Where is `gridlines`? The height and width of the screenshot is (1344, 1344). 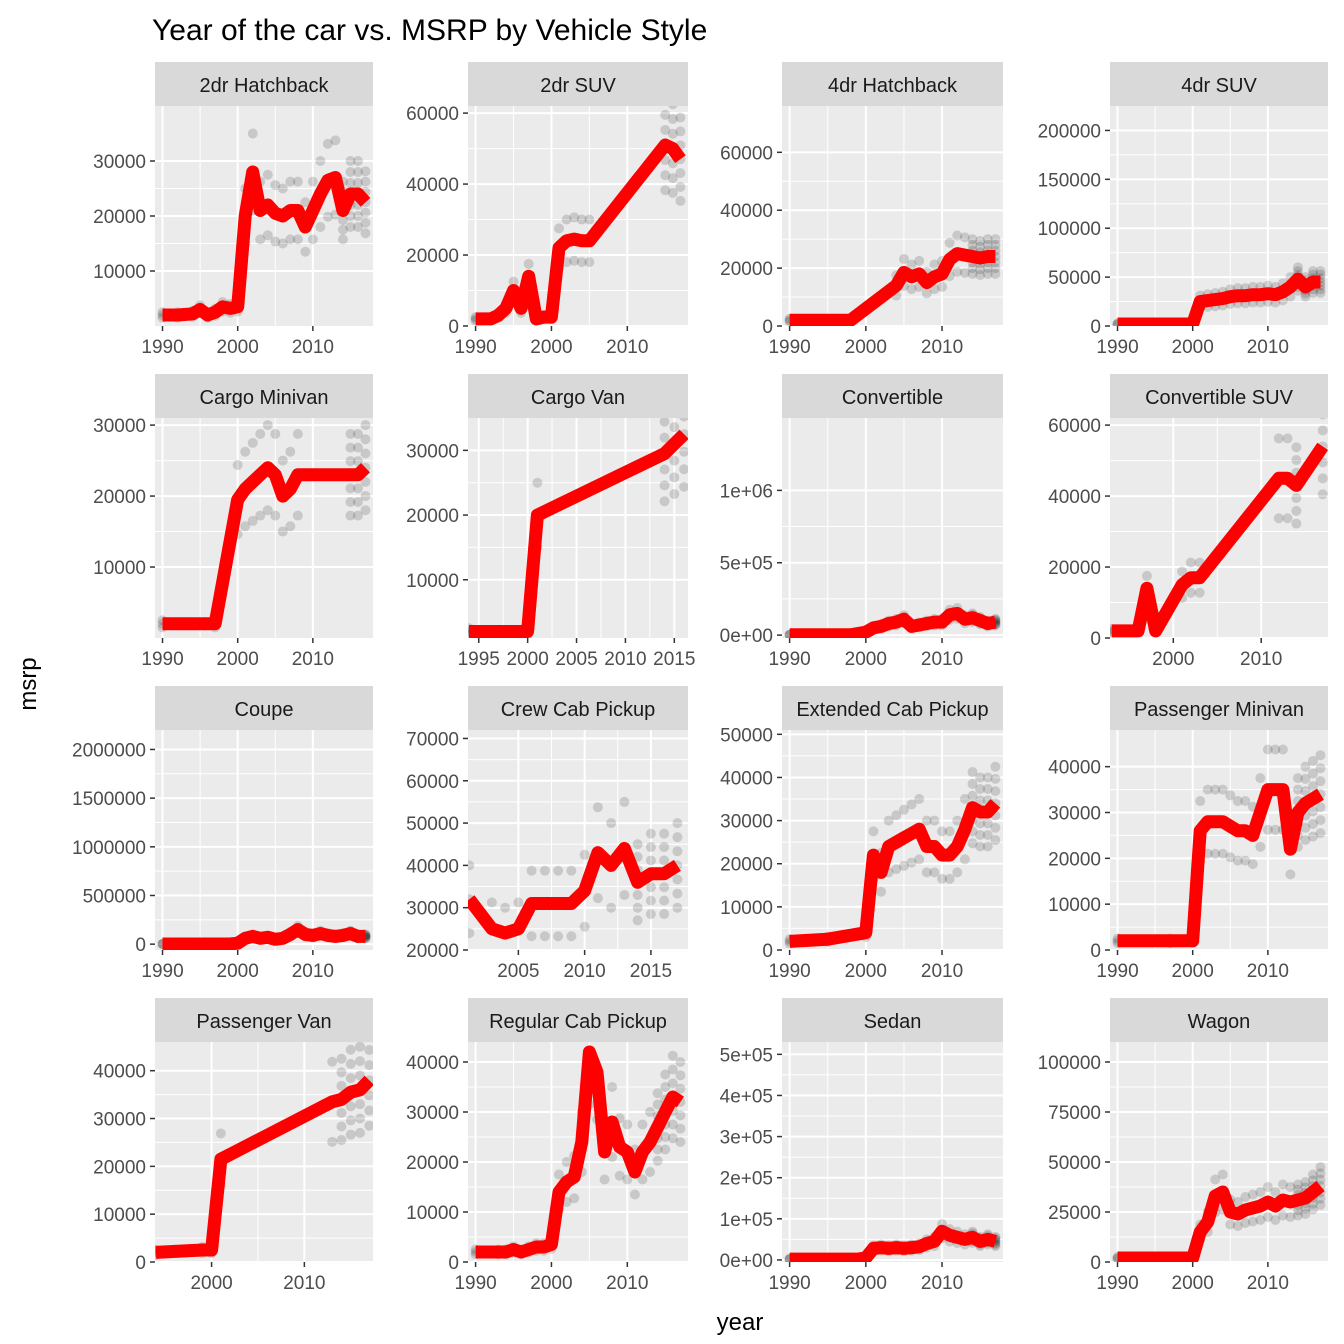
gridlines is located at coordinates (264, 840).